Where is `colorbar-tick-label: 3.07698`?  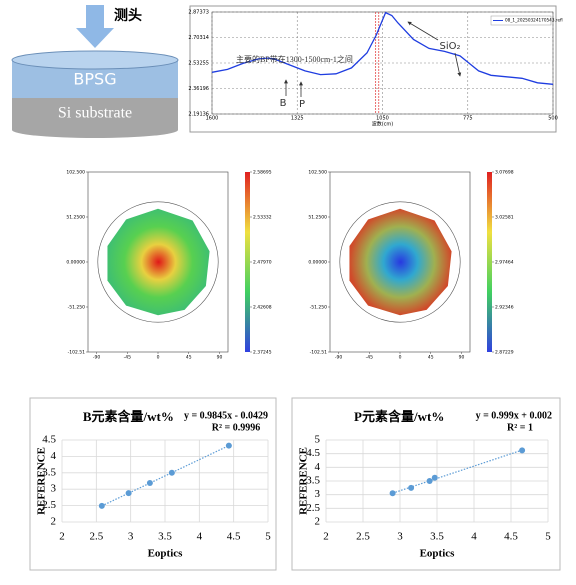
colorbar-tick-label: 3.07698 is located at coordinates (504, 173).